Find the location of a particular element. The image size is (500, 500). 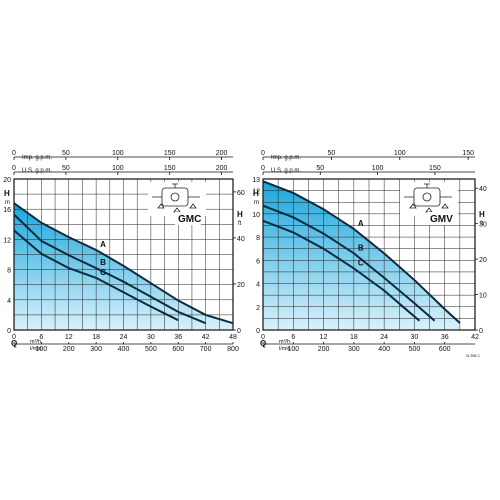

envelope-fill is located at coordinates (361, 255).